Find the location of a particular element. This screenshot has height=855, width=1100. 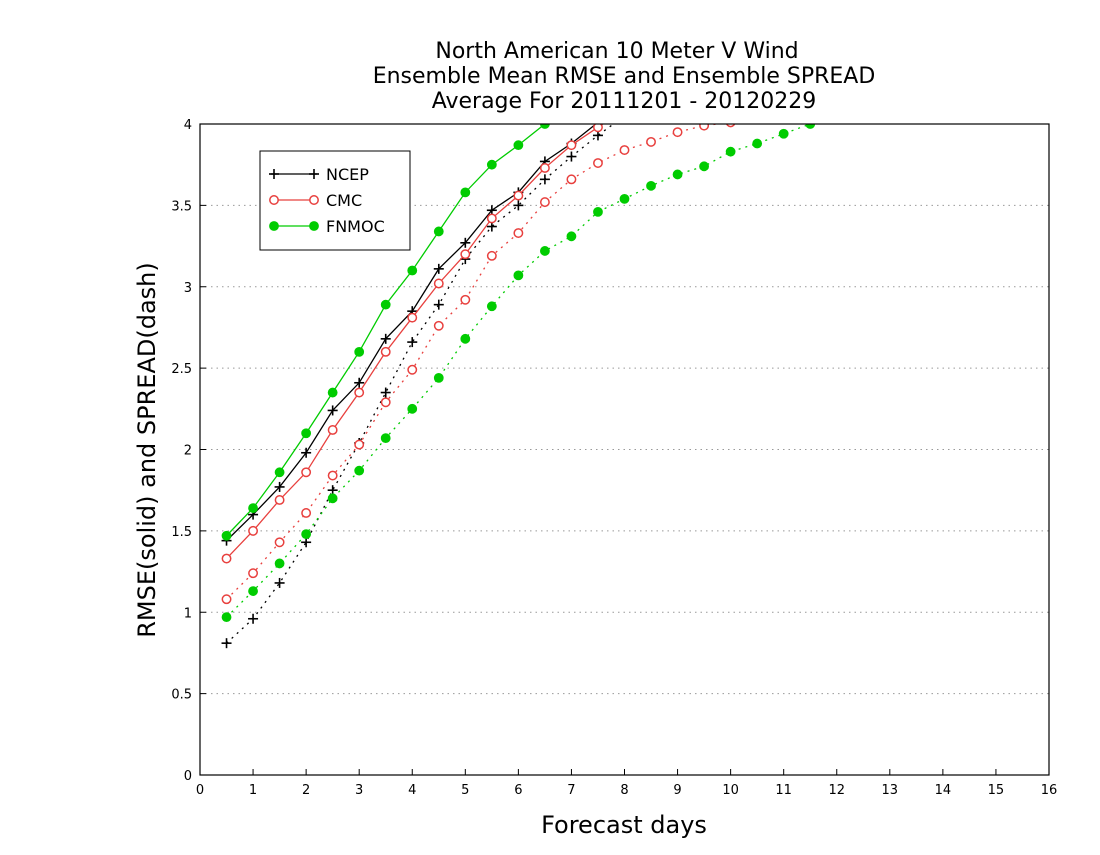

y-tick-label: 1.5 is located at coordinates (181, 532).